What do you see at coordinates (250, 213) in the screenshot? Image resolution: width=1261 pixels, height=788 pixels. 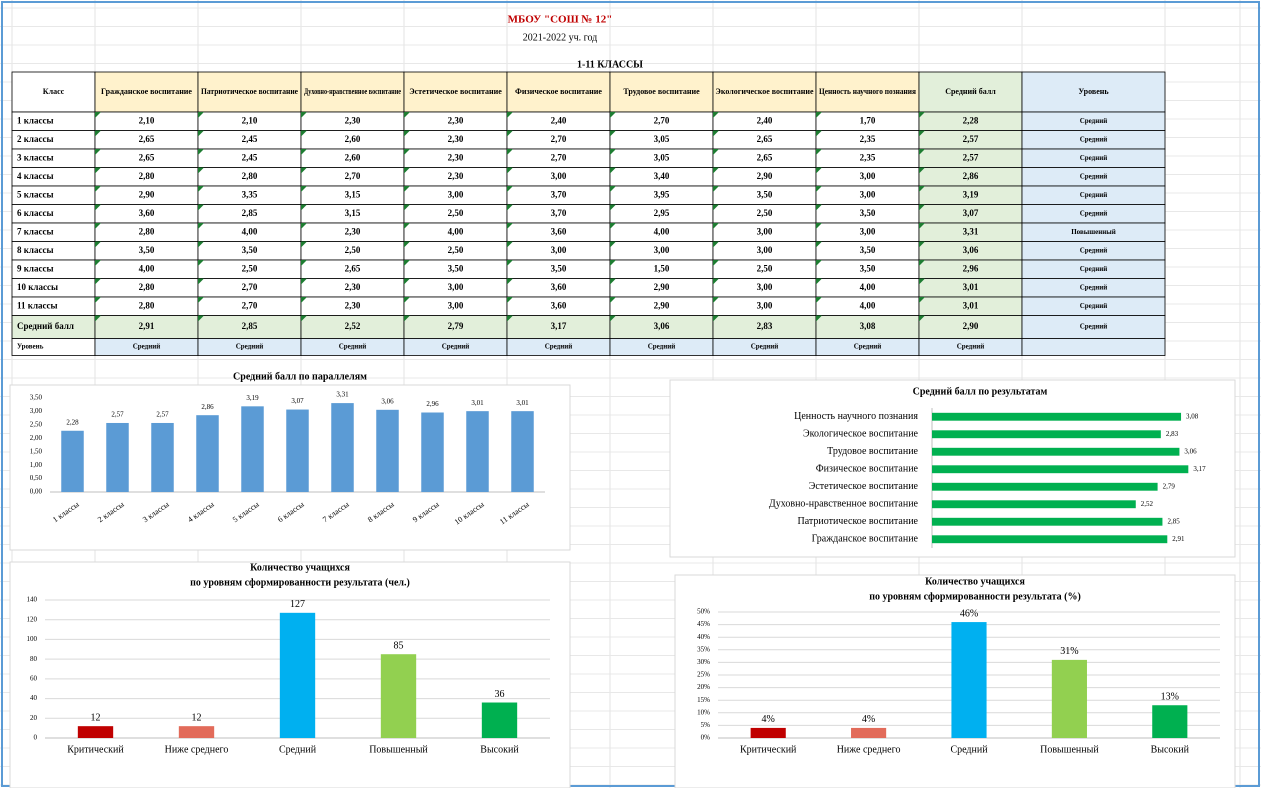 I see `cell-value: 2,85` at bounding box center [250, 213].